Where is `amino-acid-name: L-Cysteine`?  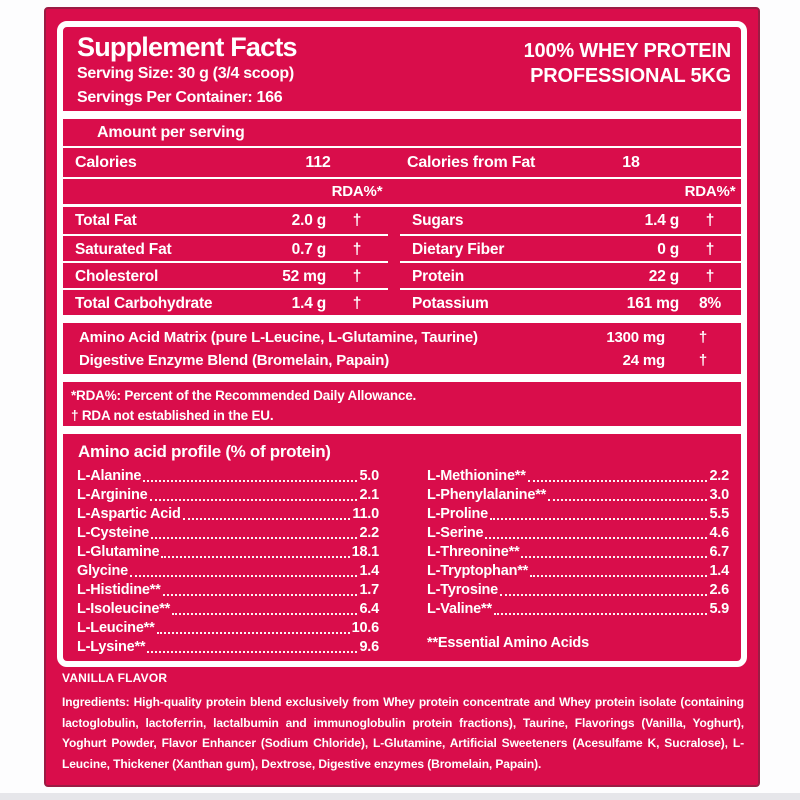
amino-acid-name: L-Cysteine is located at coordinates (113, 533).